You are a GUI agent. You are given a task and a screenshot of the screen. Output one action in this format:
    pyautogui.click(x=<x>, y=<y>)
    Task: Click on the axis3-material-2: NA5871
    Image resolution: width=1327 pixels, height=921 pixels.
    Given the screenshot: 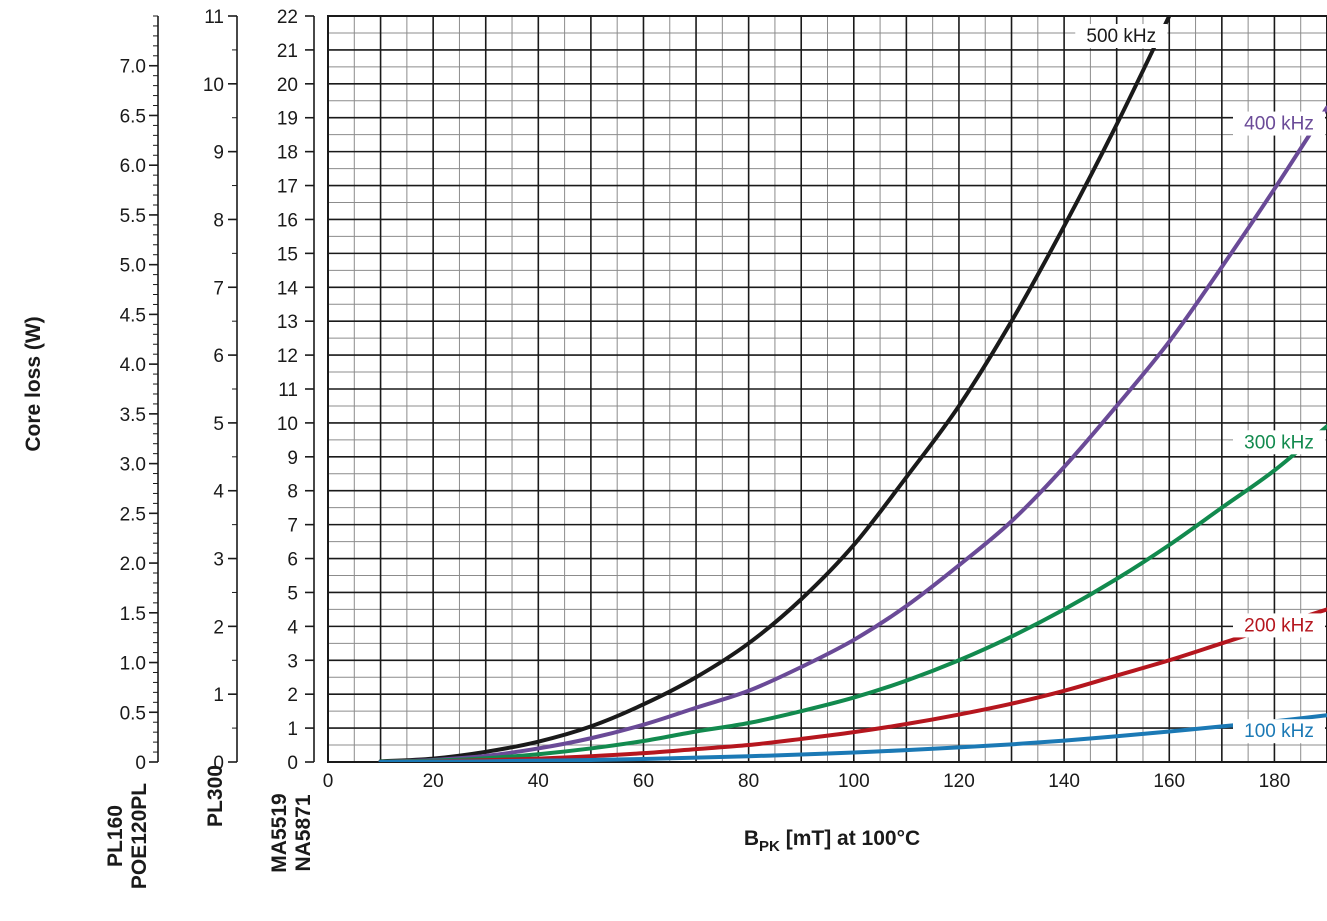 What is the action you would take?
    pyautogui.click(x=303, y=832)
    